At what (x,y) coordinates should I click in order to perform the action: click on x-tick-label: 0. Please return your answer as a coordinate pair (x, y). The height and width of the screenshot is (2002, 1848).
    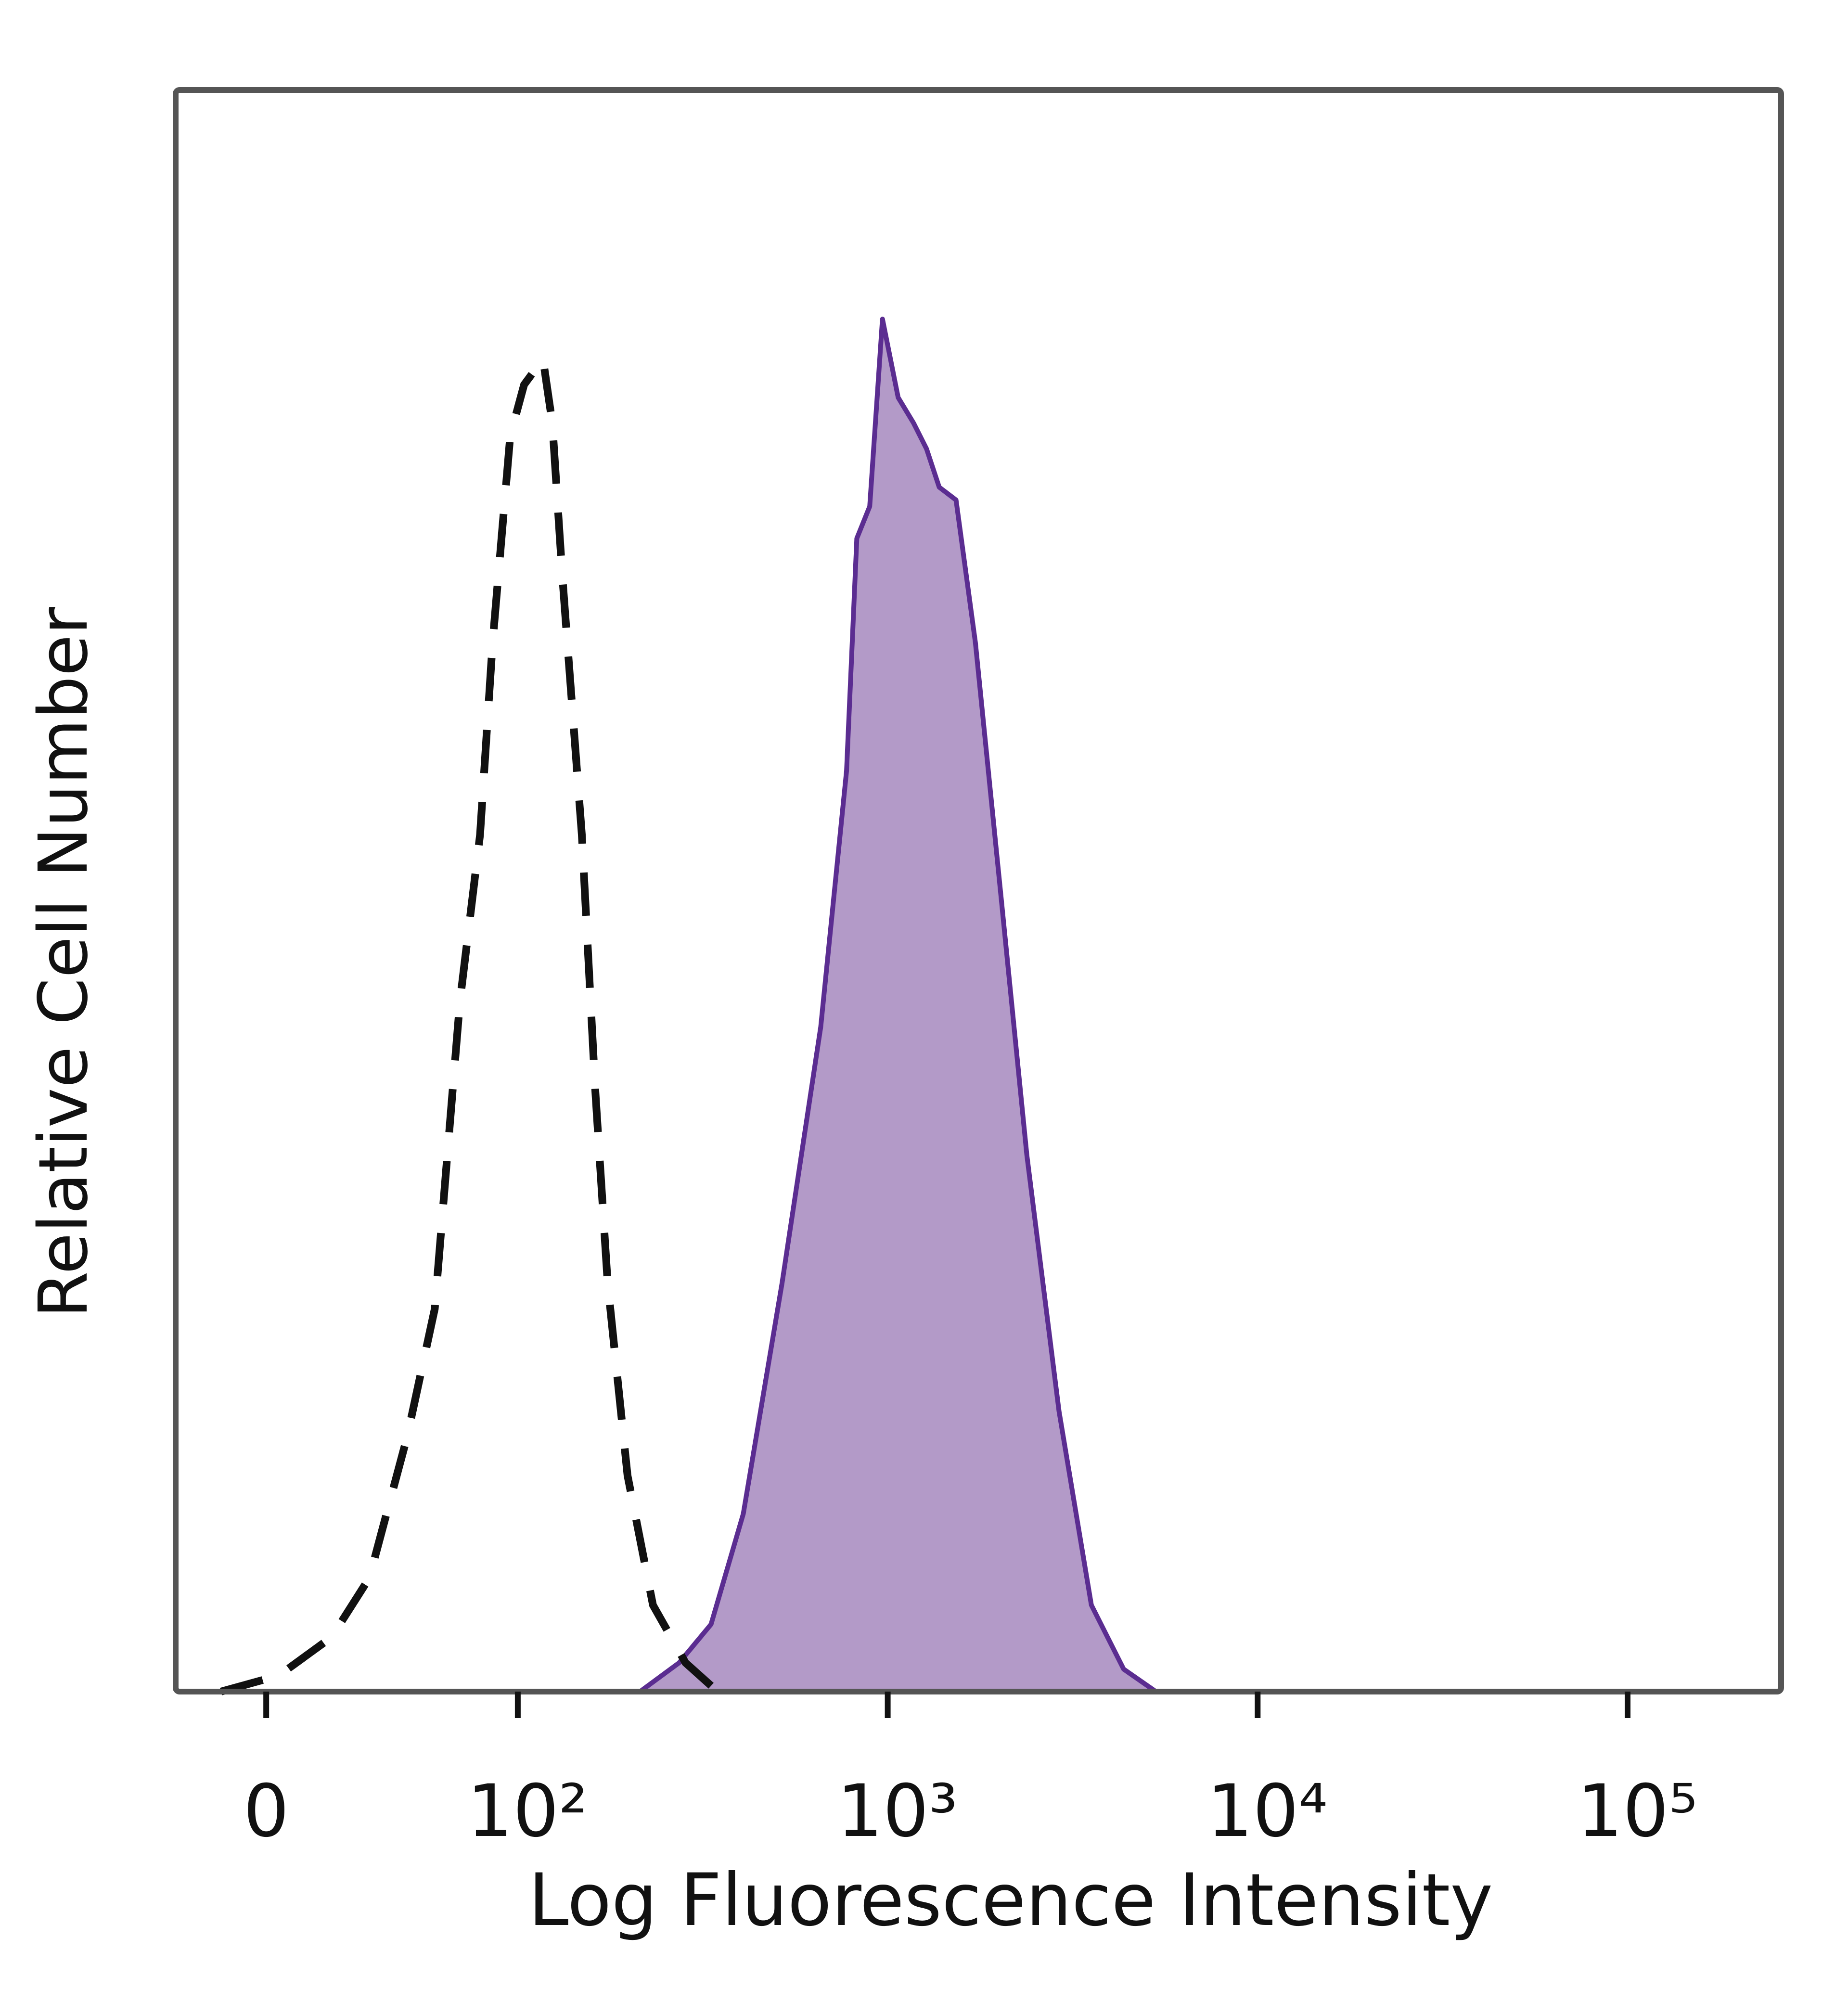
    Looking at the image, I should click on (266, 1811).